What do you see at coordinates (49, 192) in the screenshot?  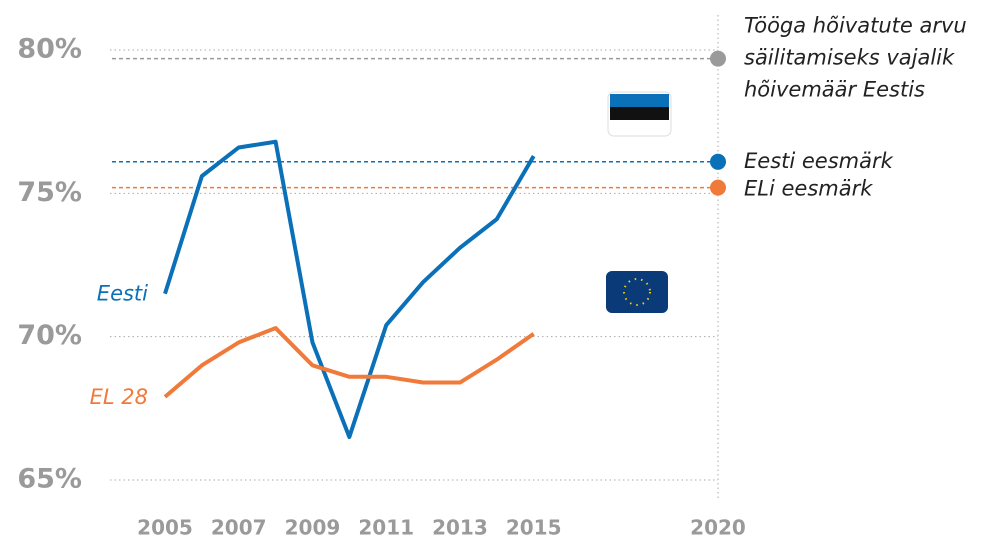 I see `y-tick-label: 75%` at bounding box center [49, 192].